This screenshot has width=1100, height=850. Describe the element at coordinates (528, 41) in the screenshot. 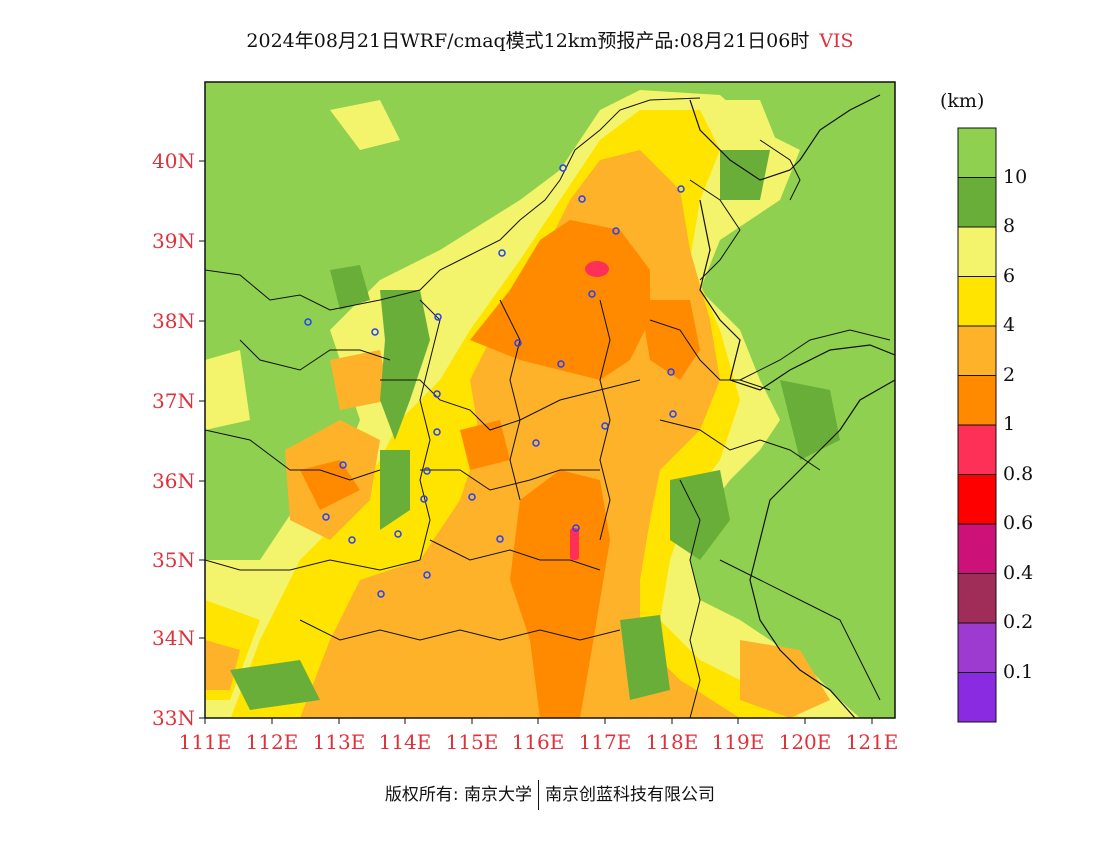

I see `title-main: 2024年08月21日WRF/cmaq模式12km预报产品:08月21日06时` at that location.